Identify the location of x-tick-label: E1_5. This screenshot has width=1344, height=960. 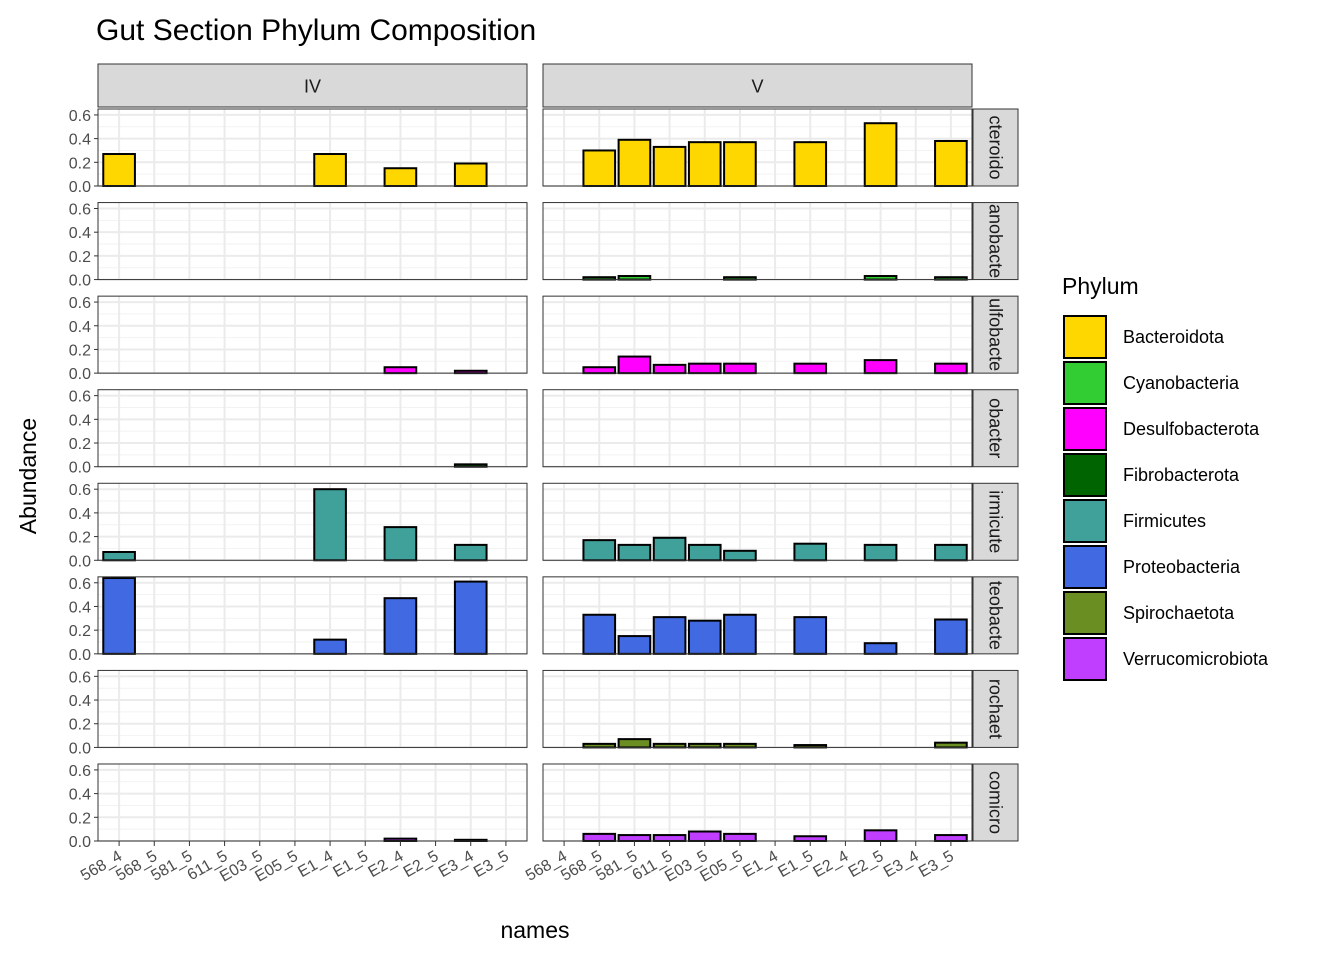
(795, 864).